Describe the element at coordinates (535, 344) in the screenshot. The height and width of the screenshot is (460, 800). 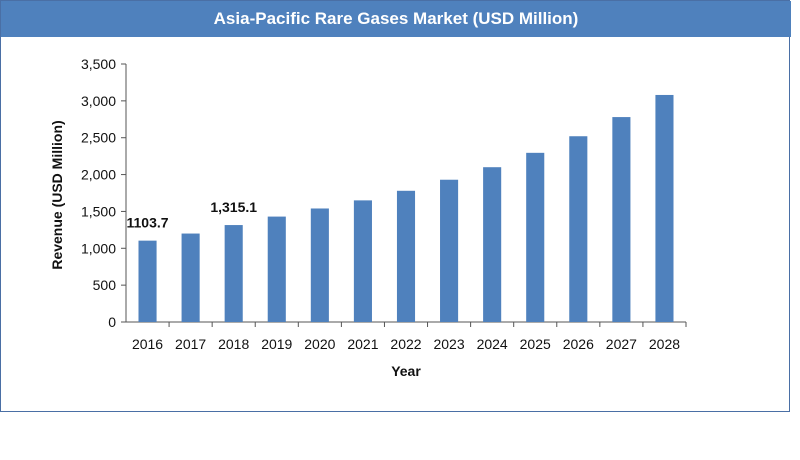
I see `x-tick-label: 2025` at that location.